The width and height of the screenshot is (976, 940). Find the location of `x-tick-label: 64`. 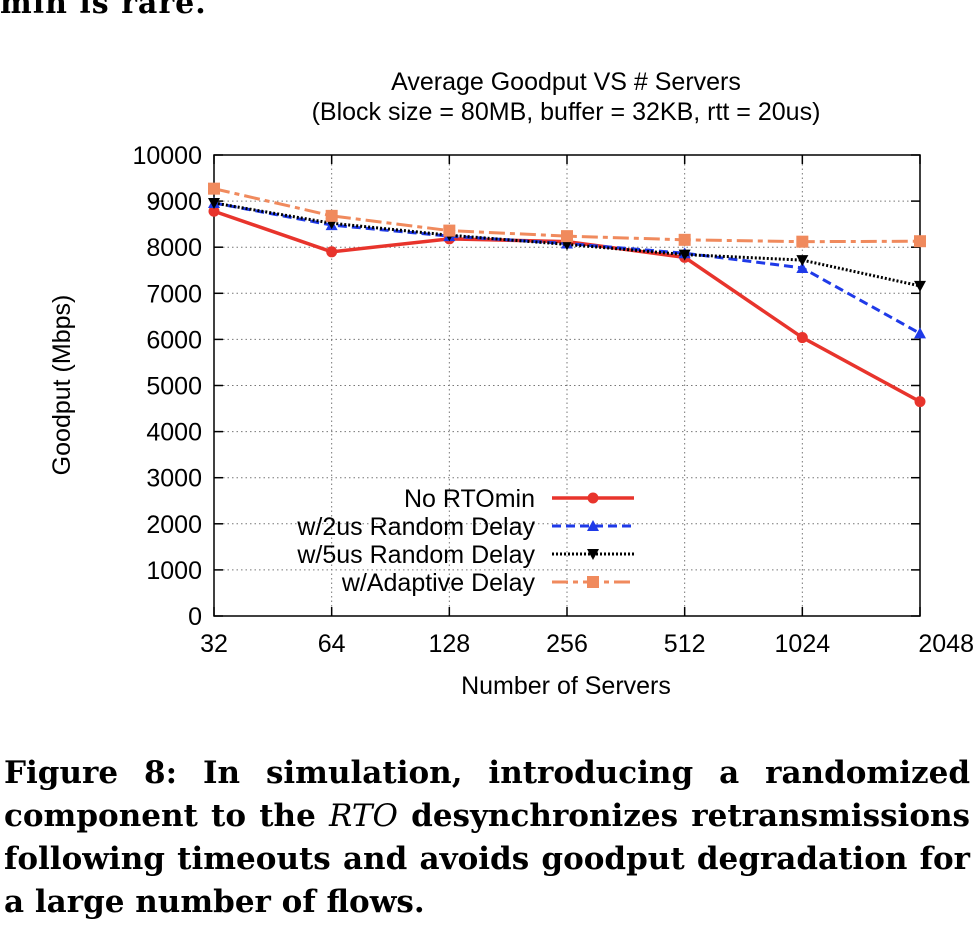

x-tick-label: 64 is located at coordinates (332, 644).